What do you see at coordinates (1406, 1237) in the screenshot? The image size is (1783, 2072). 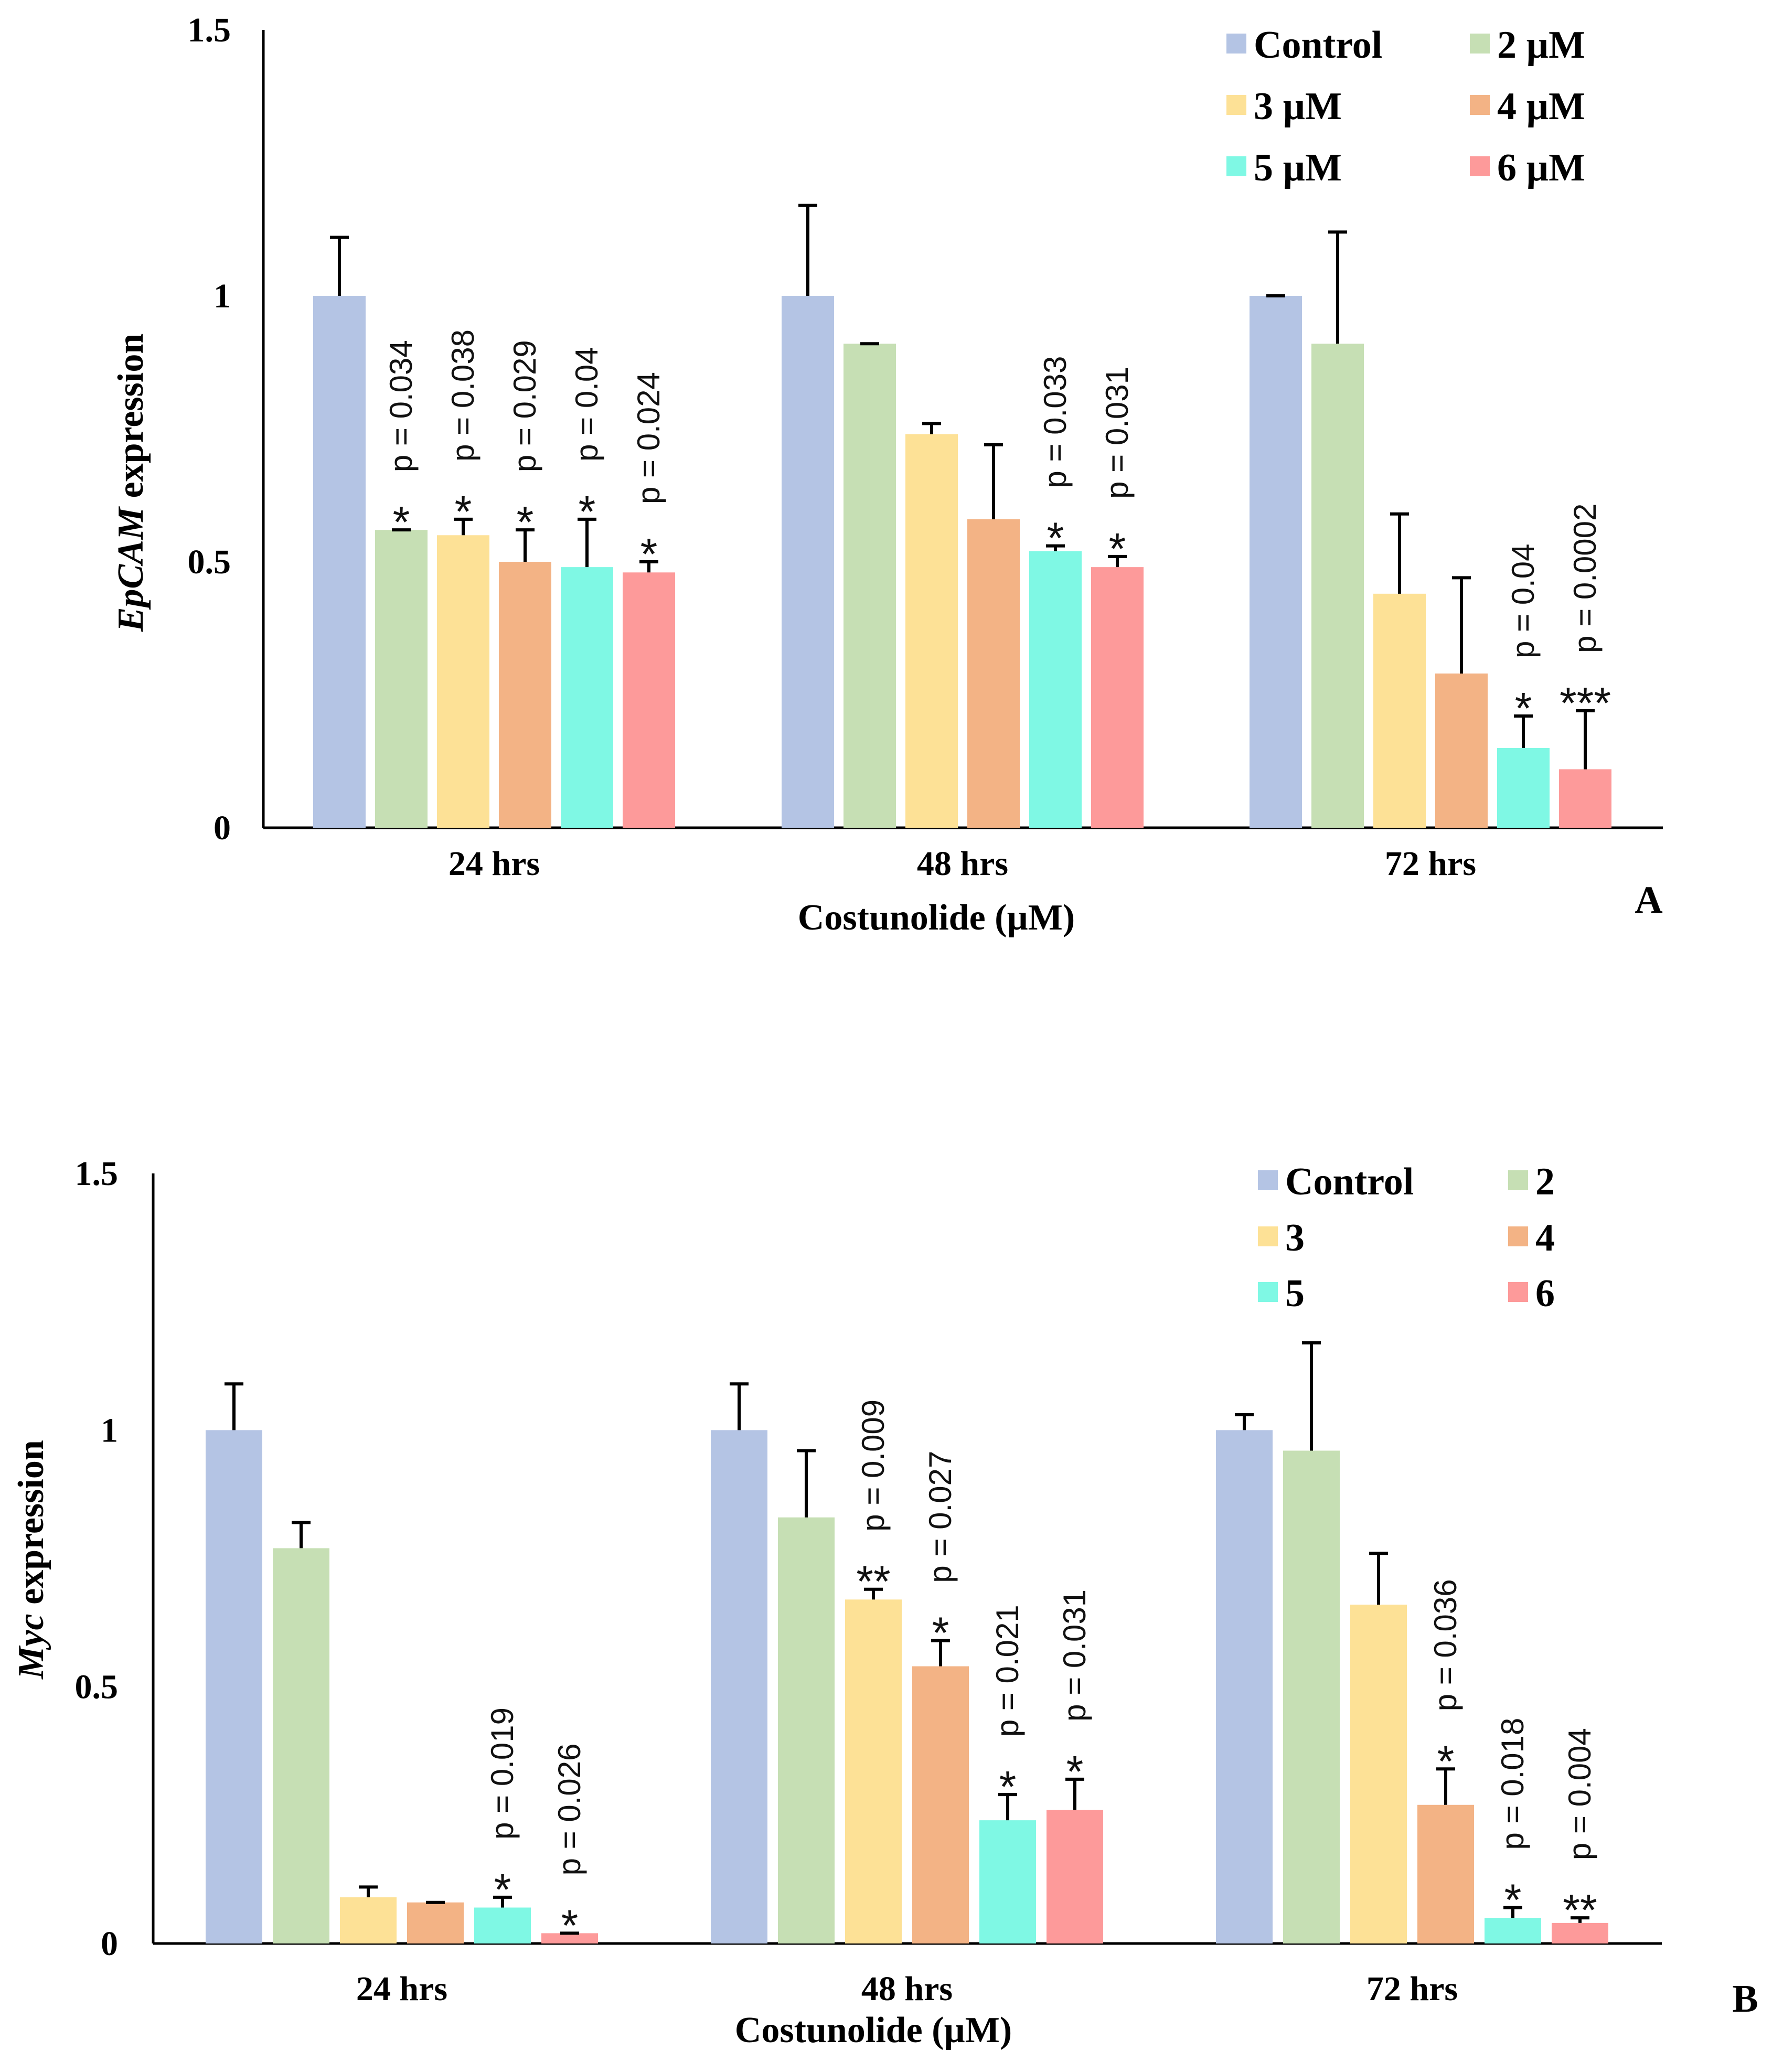 I see `legend: Control 2 3 4 5 6` at bounding box center [1406, 1237].